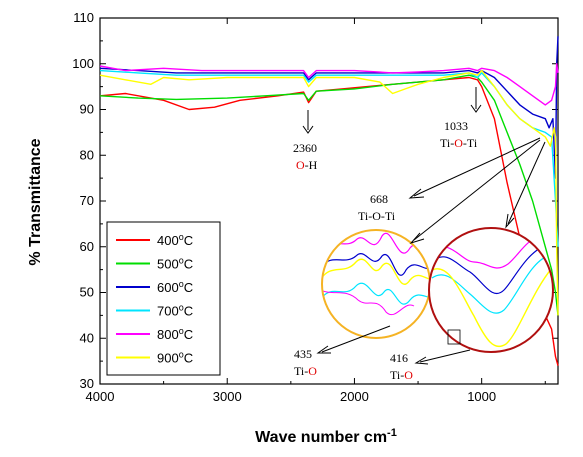  Describe the element at coordinates (227, 396) in the screenshot. I see `x-tick-label: 3000` at that location.